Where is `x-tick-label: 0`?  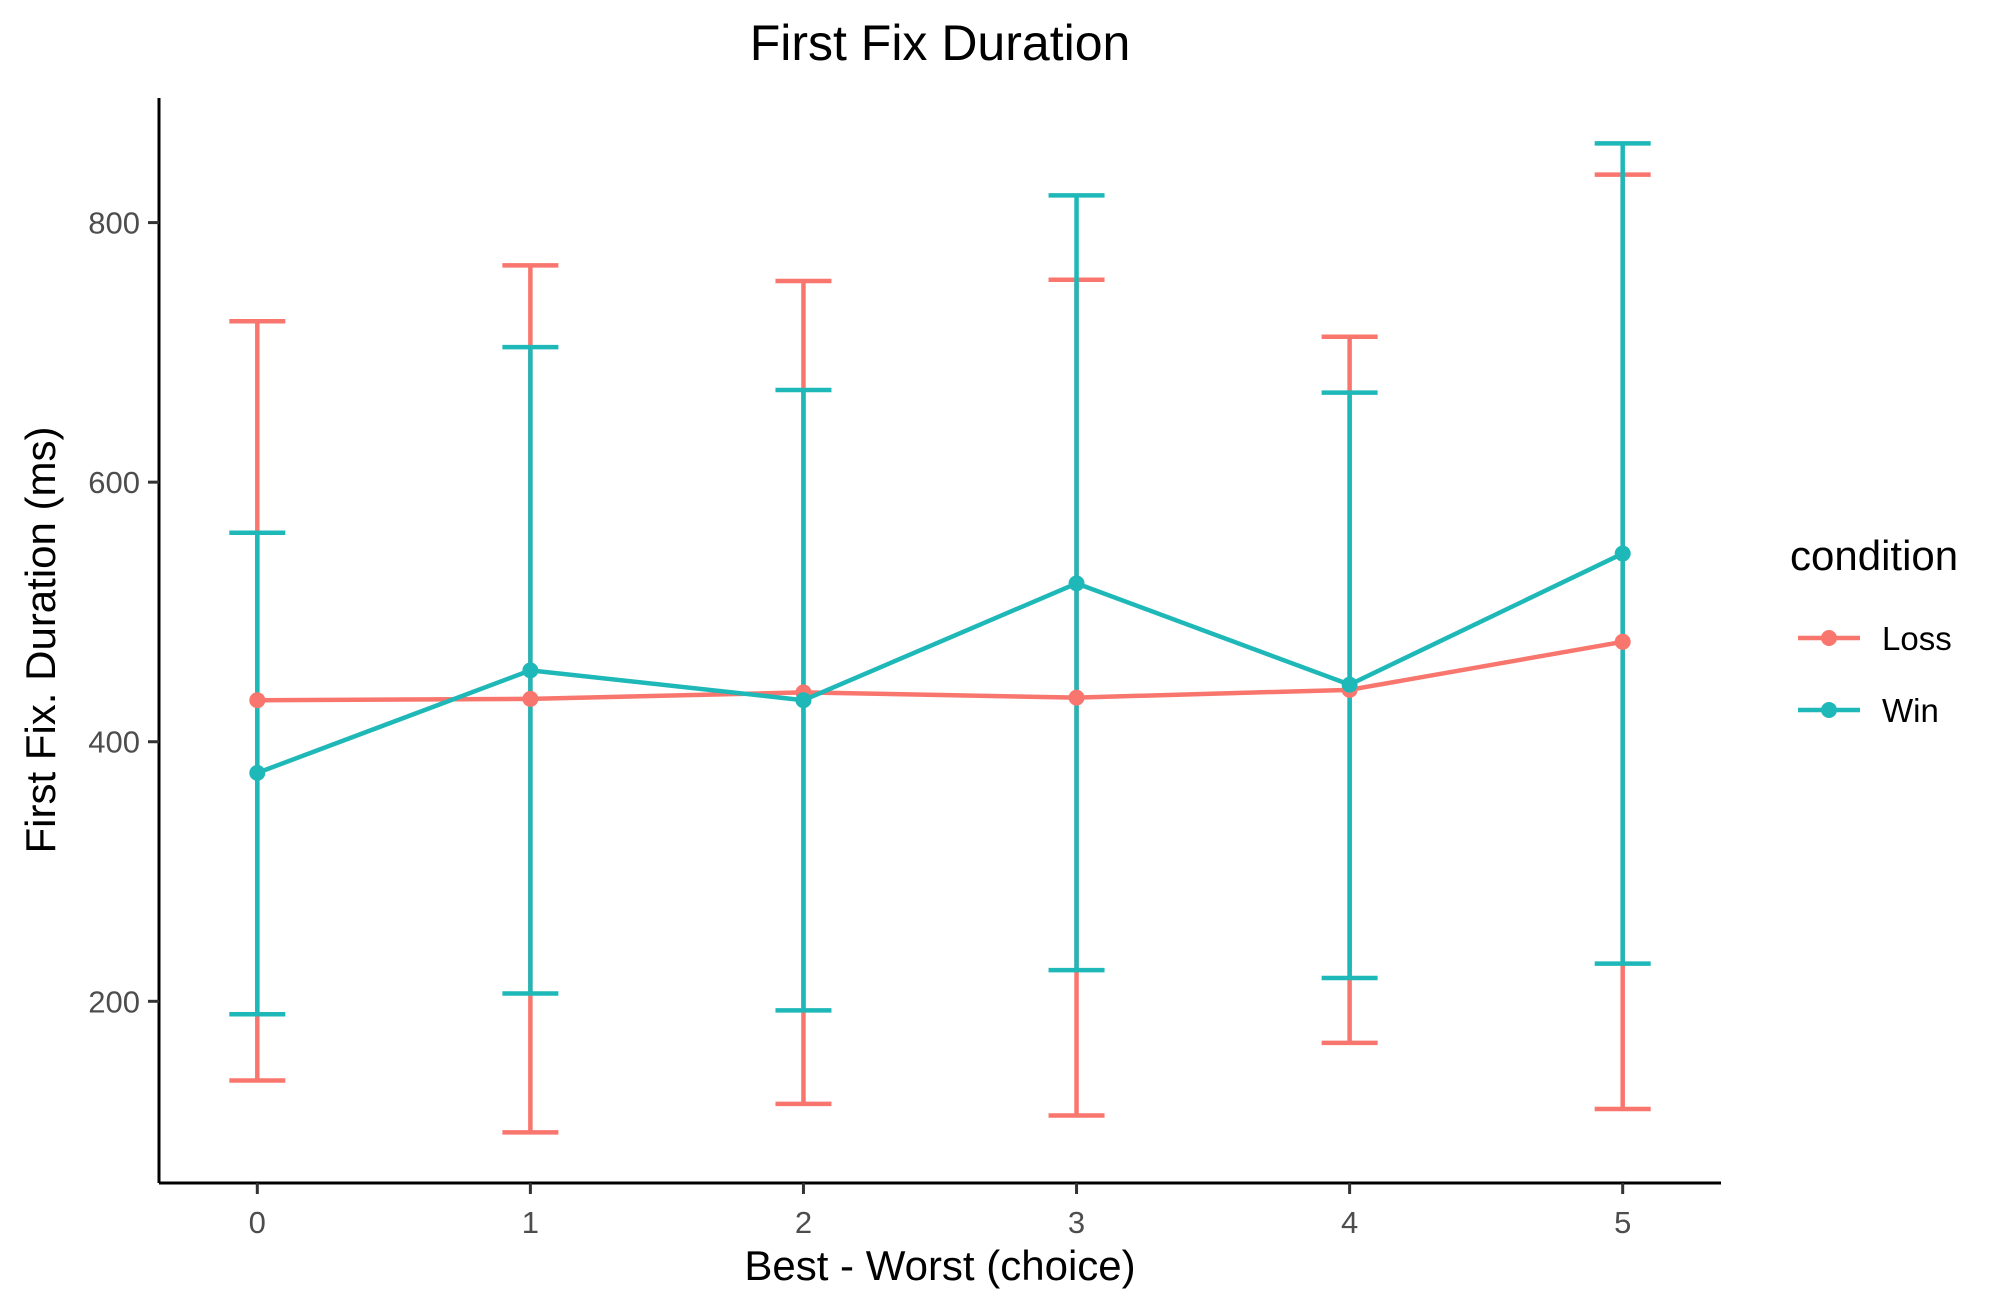 x-tick-label: 0 is located at coordinates (257, 1222).